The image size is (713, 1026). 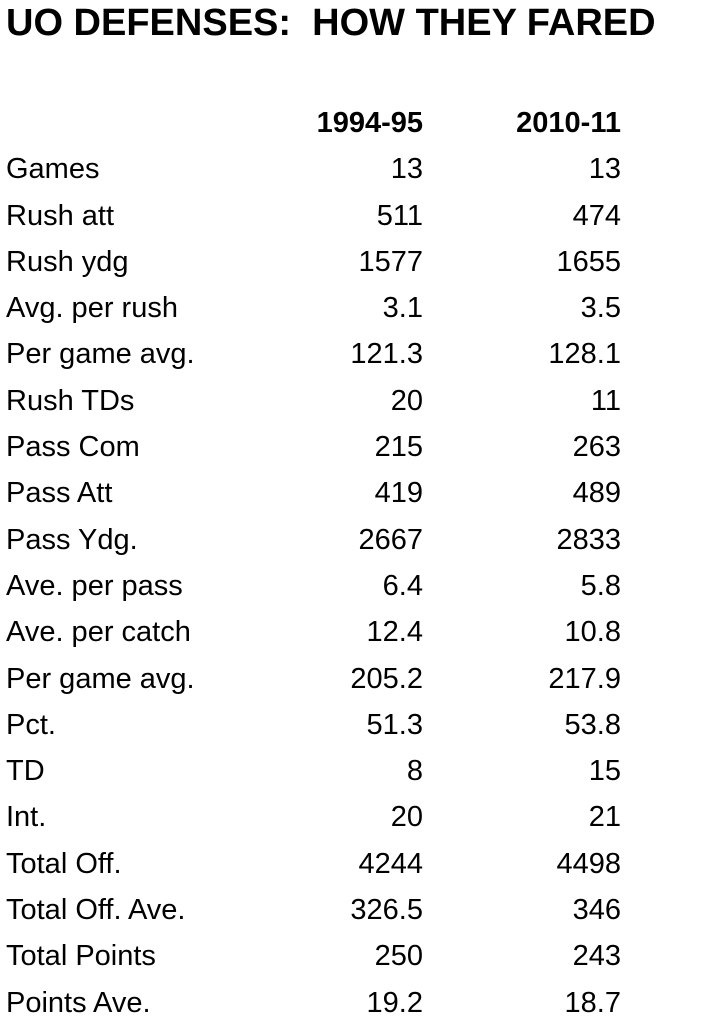 I want to click on table-row: Per game avg. 205.2 217.9, so click(x=356, y=679).